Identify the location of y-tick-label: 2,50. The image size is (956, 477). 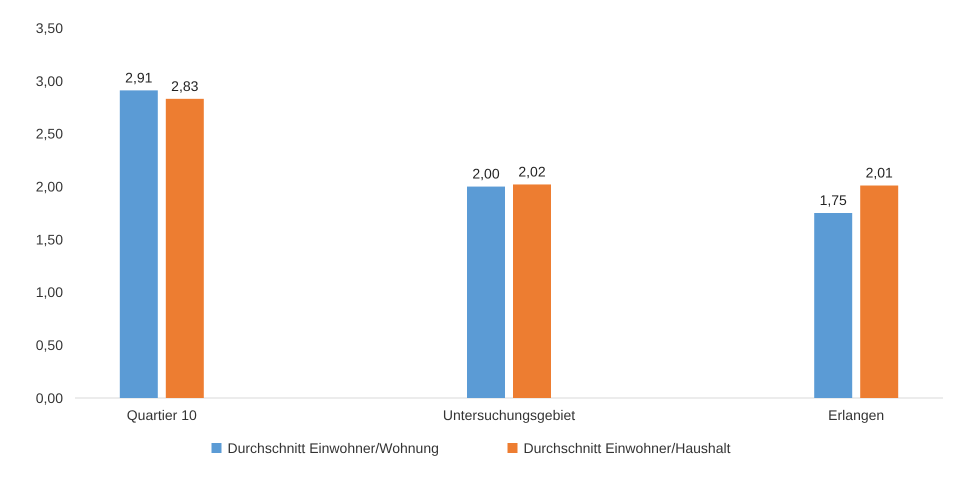
(50, 134).